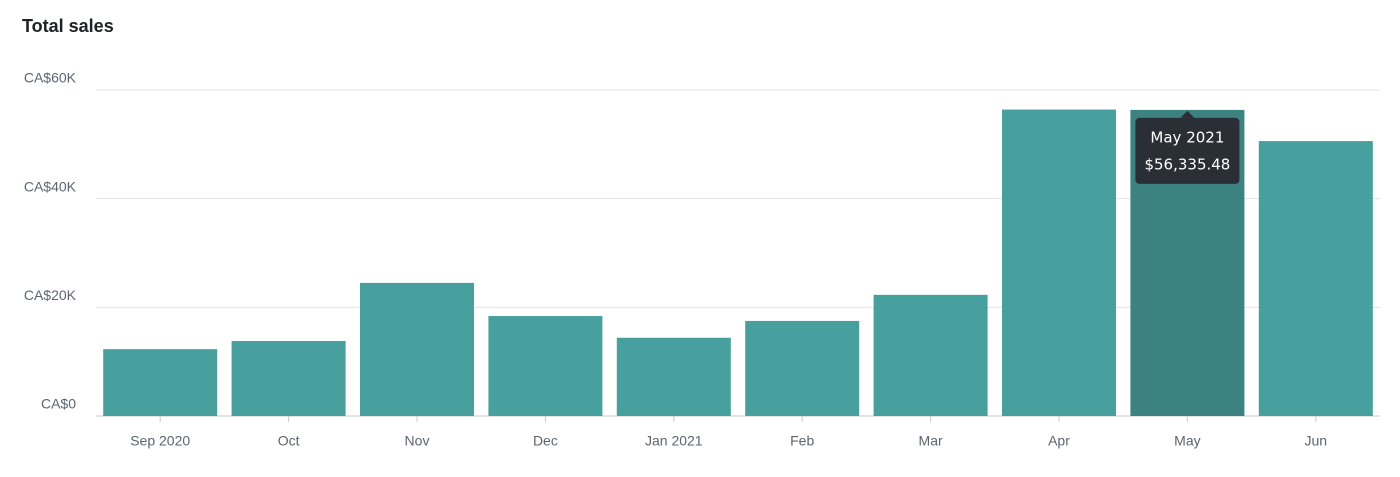 Image resolution: width=1400 pixels, height=477 pixels. I want to click on tooltip-value: $56,335.48, so click(1187, 164).